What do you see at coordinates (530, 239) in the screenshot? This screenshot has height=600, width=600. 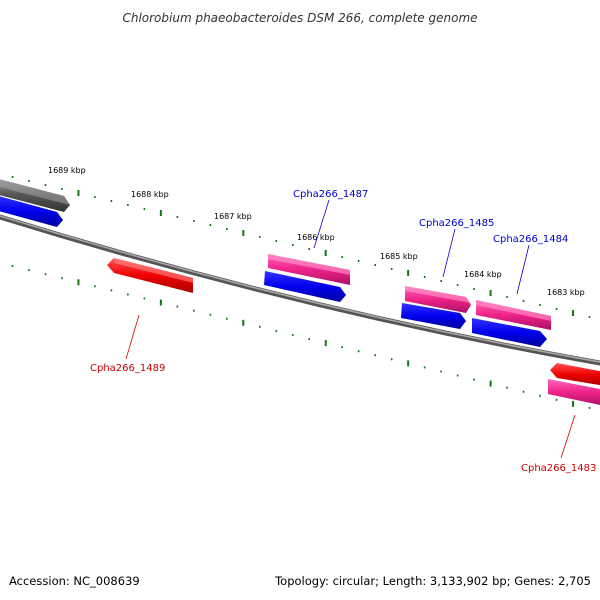 I see `gene-label-cpha266-1484: Cpha266_1484` at bounding box center [530, 239].